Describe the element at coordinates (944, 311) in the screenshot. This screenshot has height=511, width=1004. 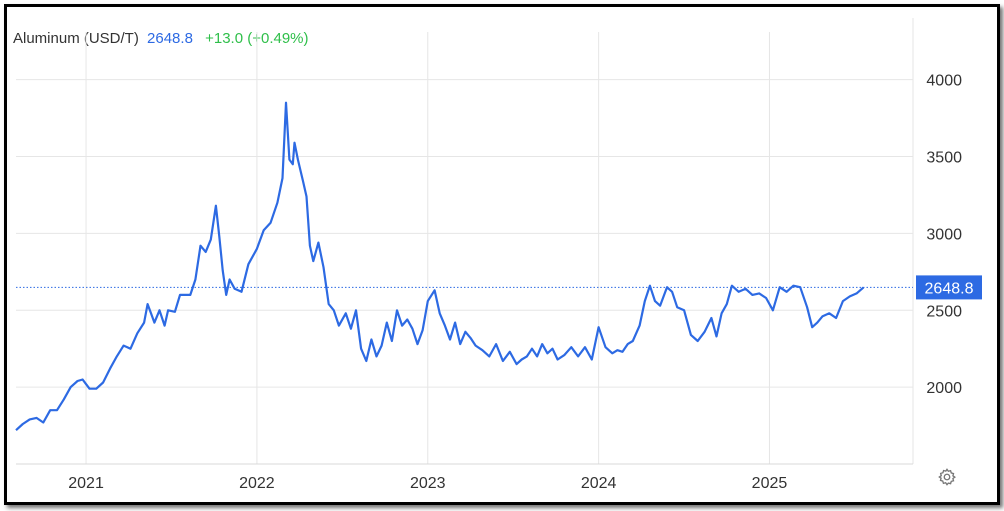
I see `y-tick-label: 2500` at that location.